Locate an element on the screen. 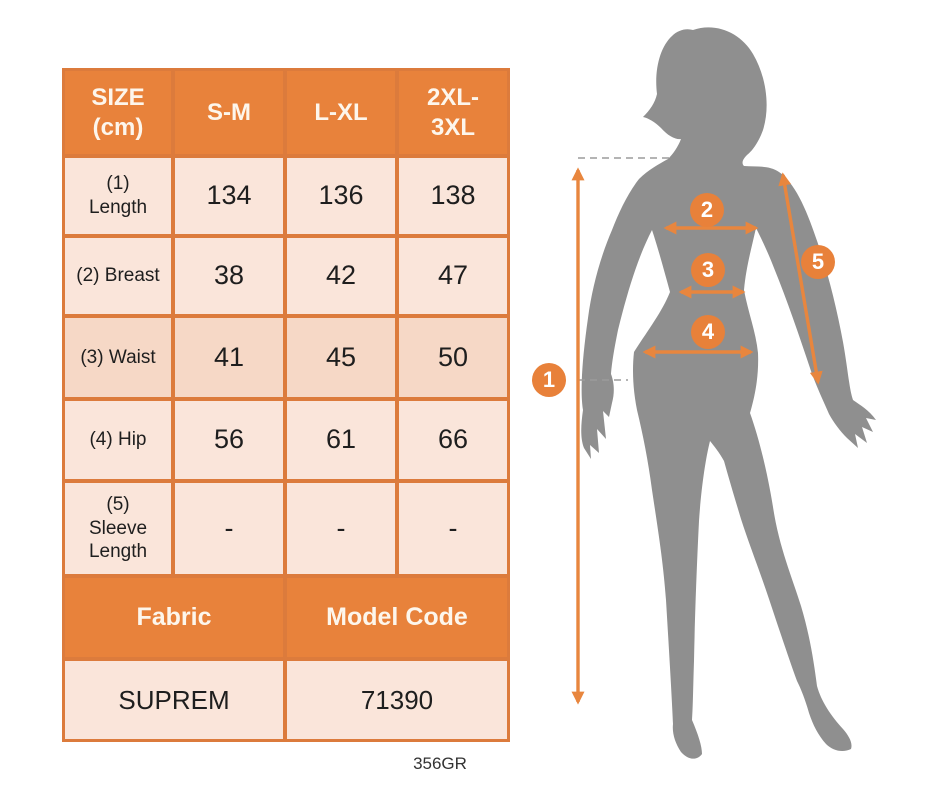 The width and height of the screenshot is (938, 809). badge-length-1: 1 is located at coordinates (549, 380).